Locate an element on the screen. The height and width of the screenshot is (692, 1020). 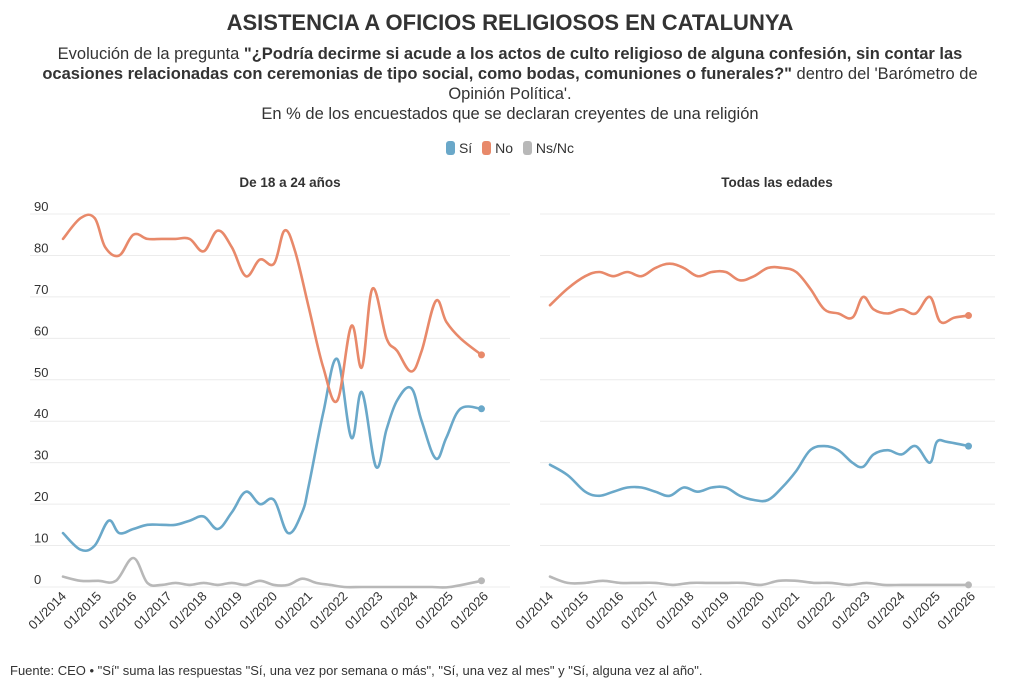
legend-swatch-nsnc is located at coordinates (527, 148).